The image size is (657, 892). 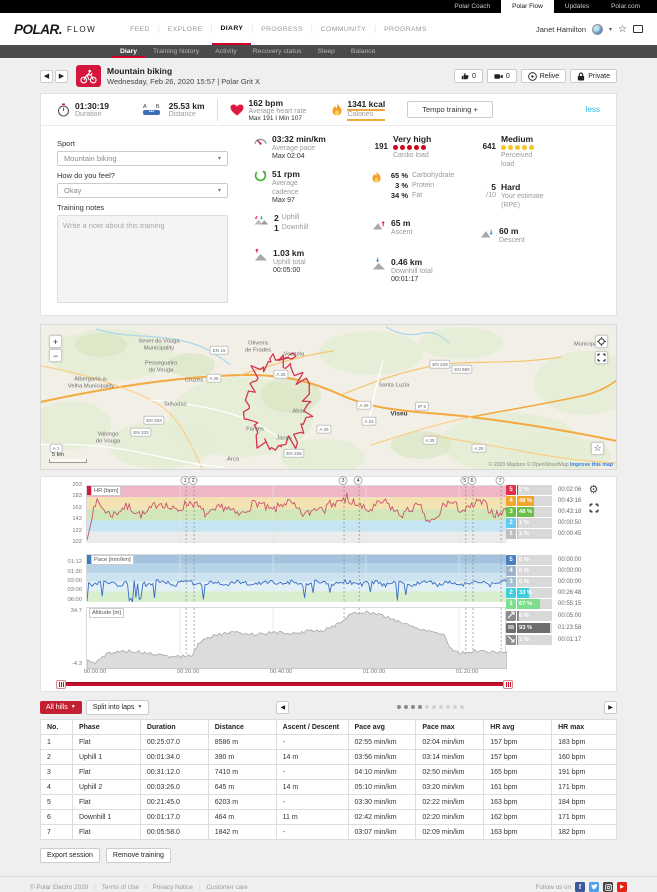 I want to click on map-zoom-in-button: +, so click(x=55, y=341).